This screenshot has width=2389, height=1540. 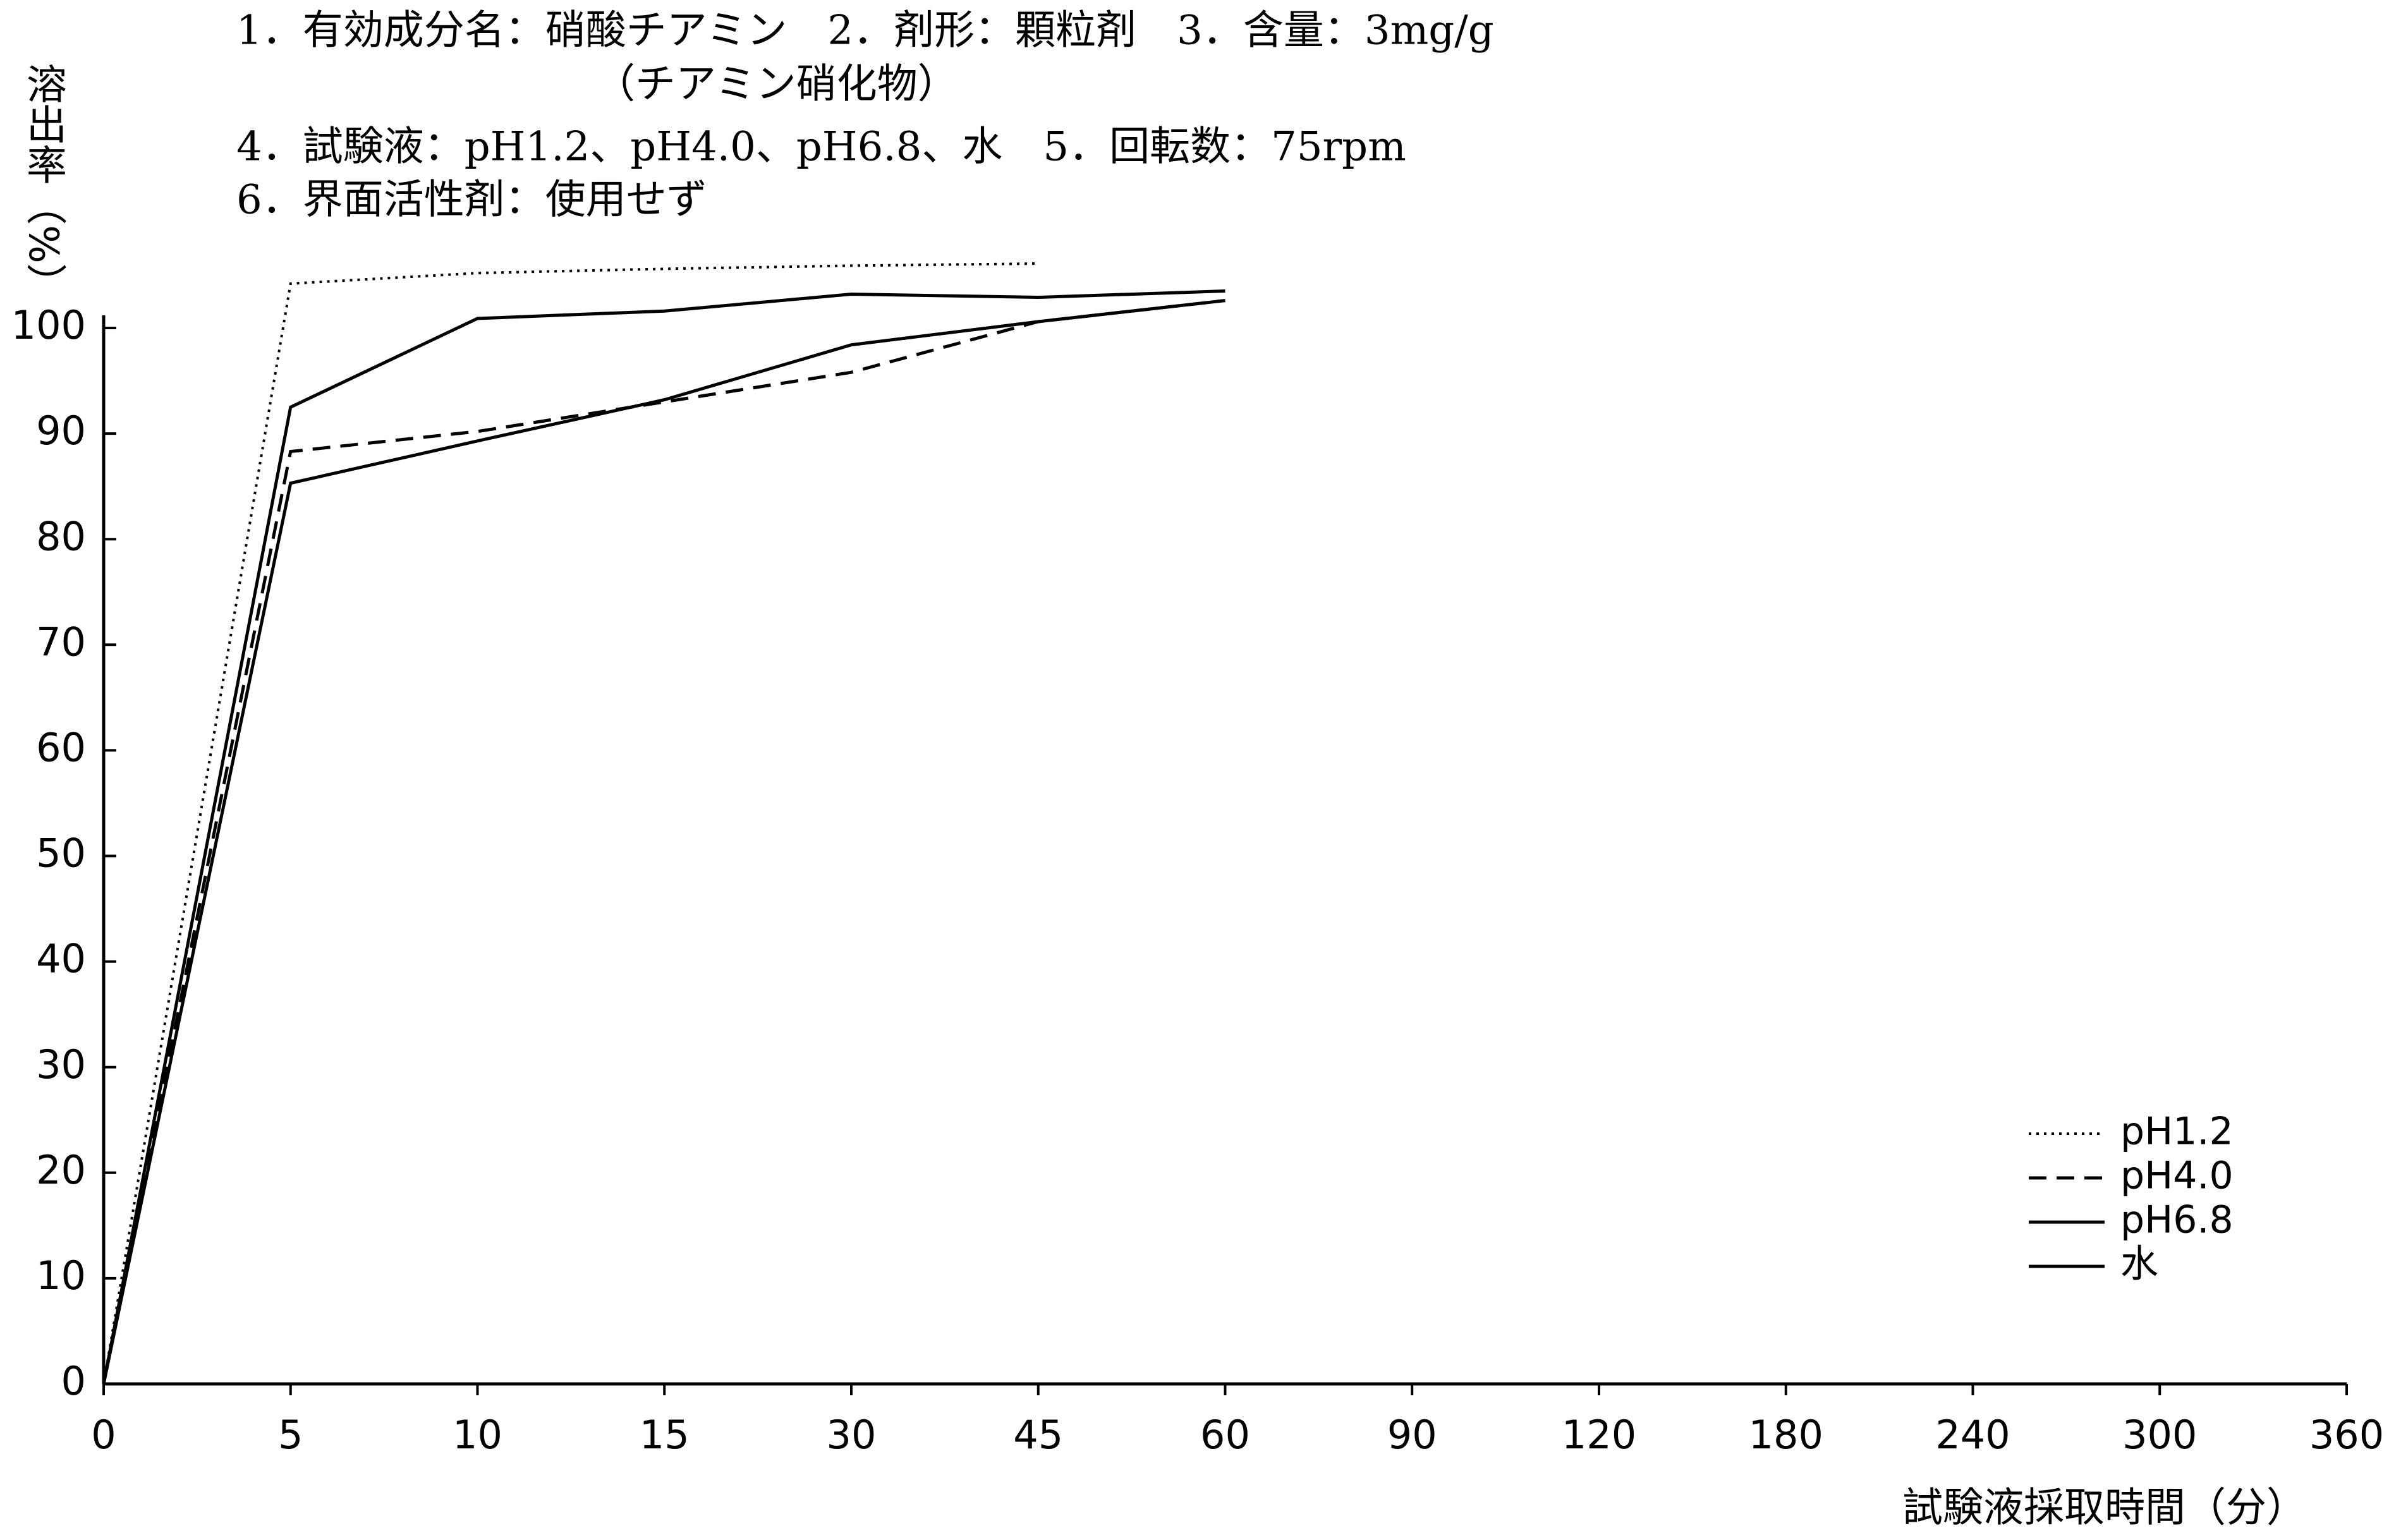 What do you see at coordinates (61, 536) in the screenshot?
I see `y-tick-label: 80` at bounding box center [61, 536].